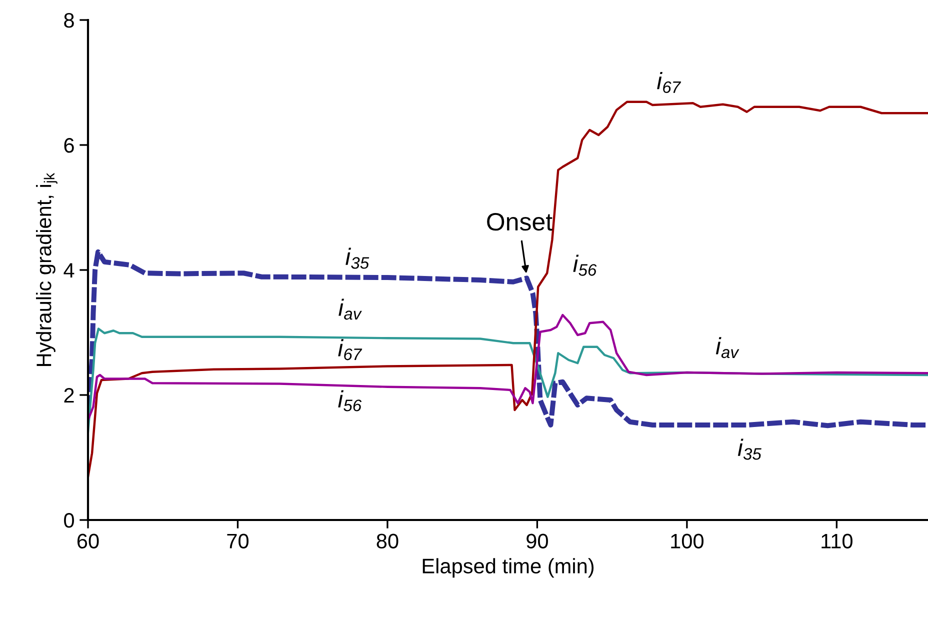 This screenshot has width=928, height=625. What do you see at coordinates (519, 221) in the screenshot?
I see `annotation: Onset` at bounding box center [519, 221].